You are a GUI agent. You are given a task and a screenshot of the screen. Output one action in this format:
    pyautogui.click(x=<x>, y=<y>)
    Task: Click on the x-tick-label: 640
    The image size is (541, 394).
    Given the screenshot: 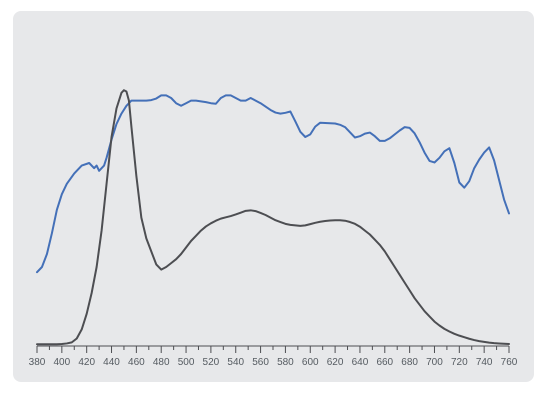 What is the action you would take?
    pyautogui.click(x=360, y=362)
    